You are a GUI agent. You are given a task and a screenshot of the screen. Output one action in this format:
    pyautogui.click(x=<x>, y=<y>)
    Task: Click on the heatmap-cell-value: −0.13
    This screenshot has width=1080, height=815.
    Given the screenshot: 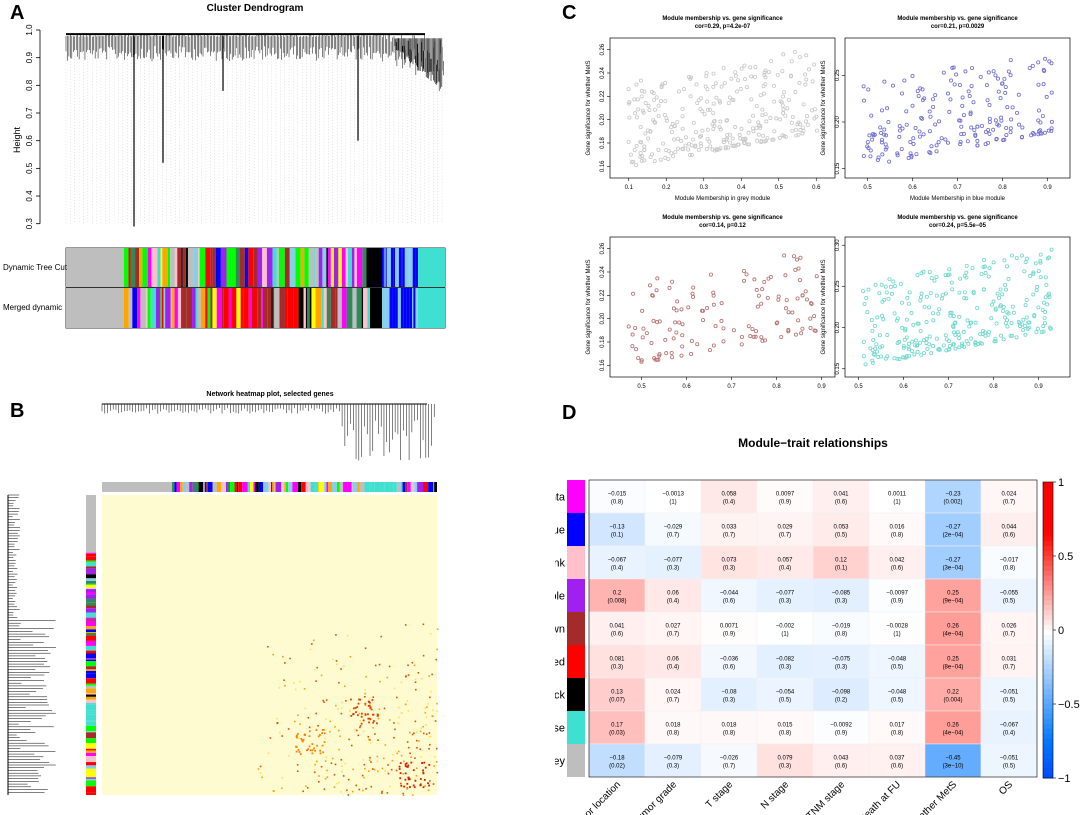 What is the action you would take?
    pyautogui.click(x=617, y=528)
    